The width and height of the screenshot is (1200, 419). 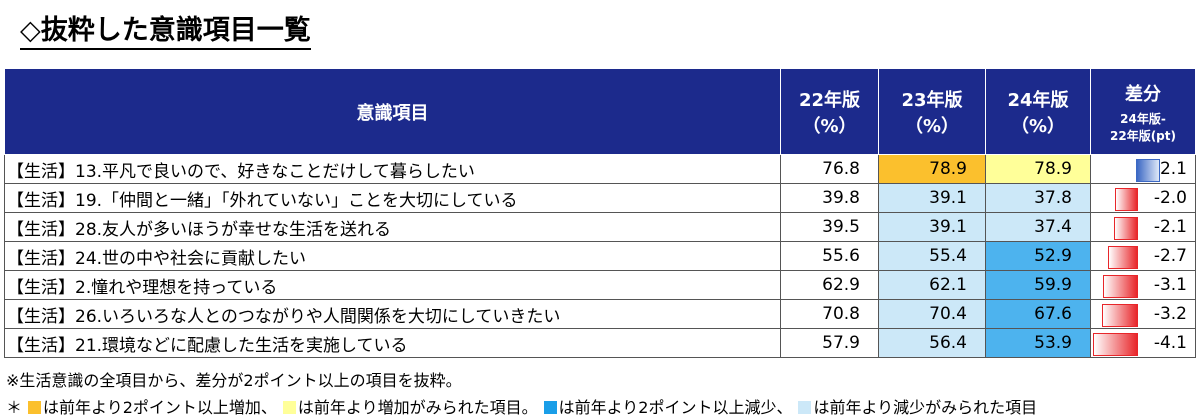 I want to click on item-cell: 【生活】13.平凡で良いので、好きなことだけして暮らしたい, so click(x=392, y=169).